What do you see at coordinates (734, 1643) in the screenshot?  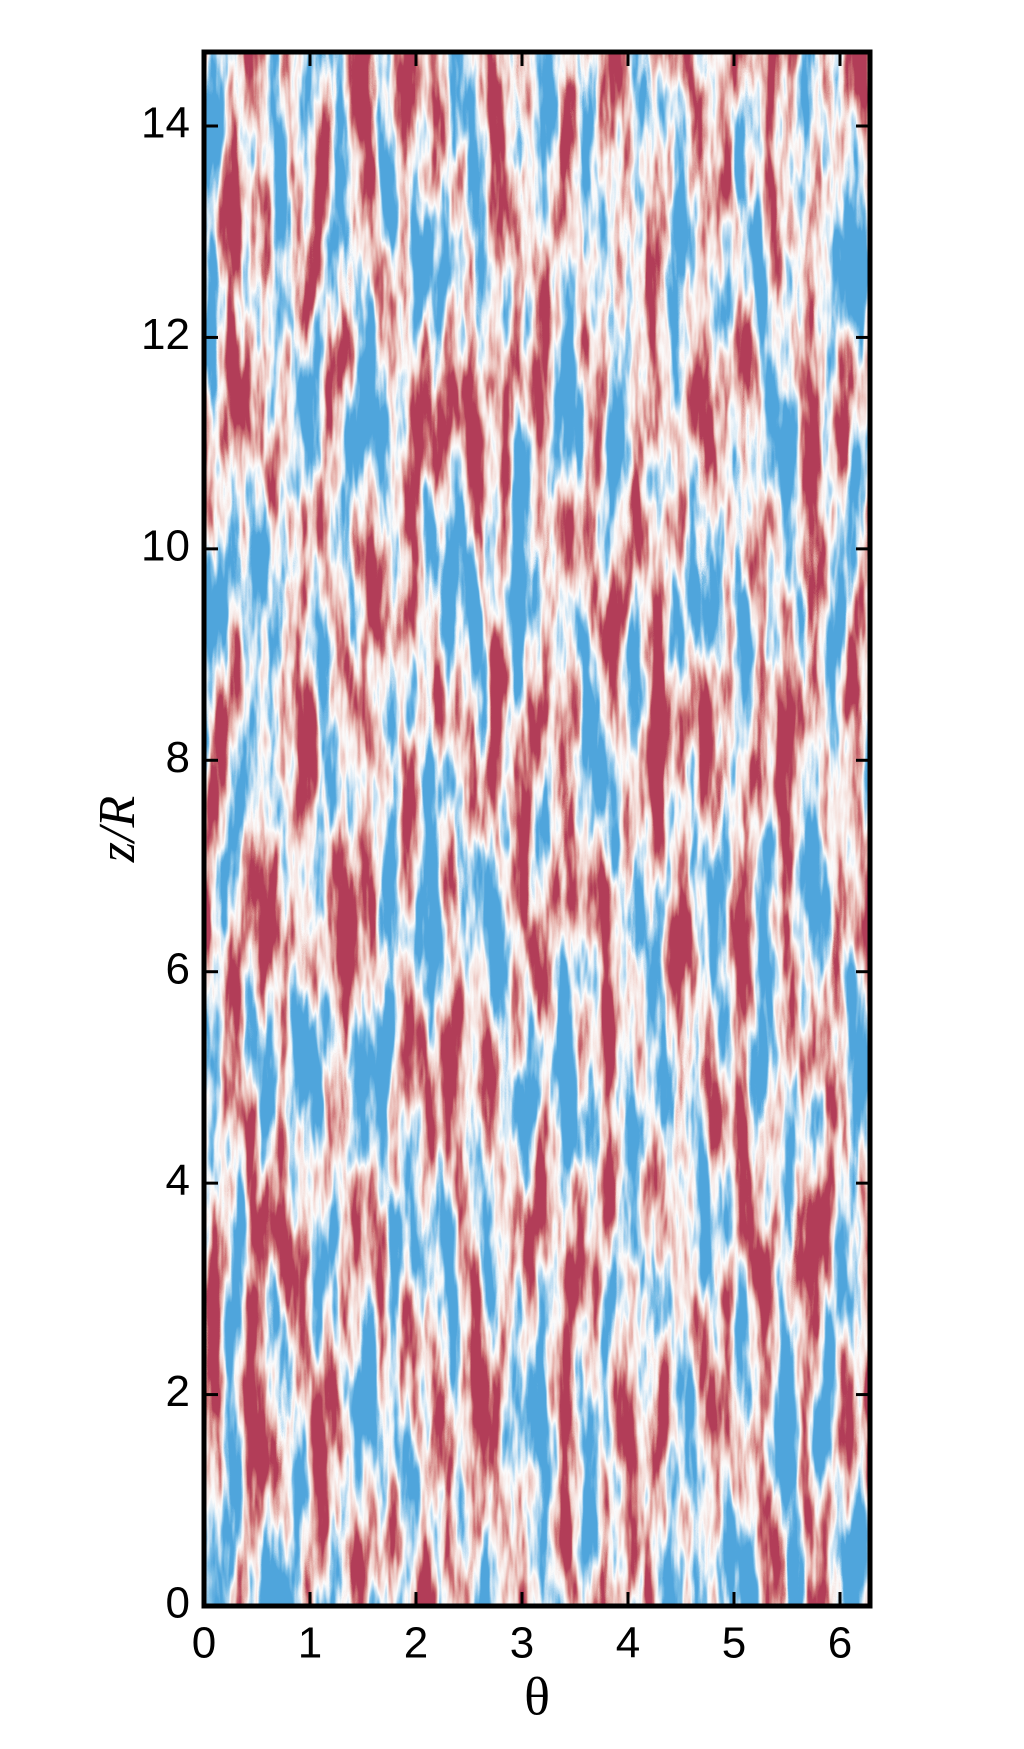 I see `x-tick-label: 5` at bounding box center [734, 1643].